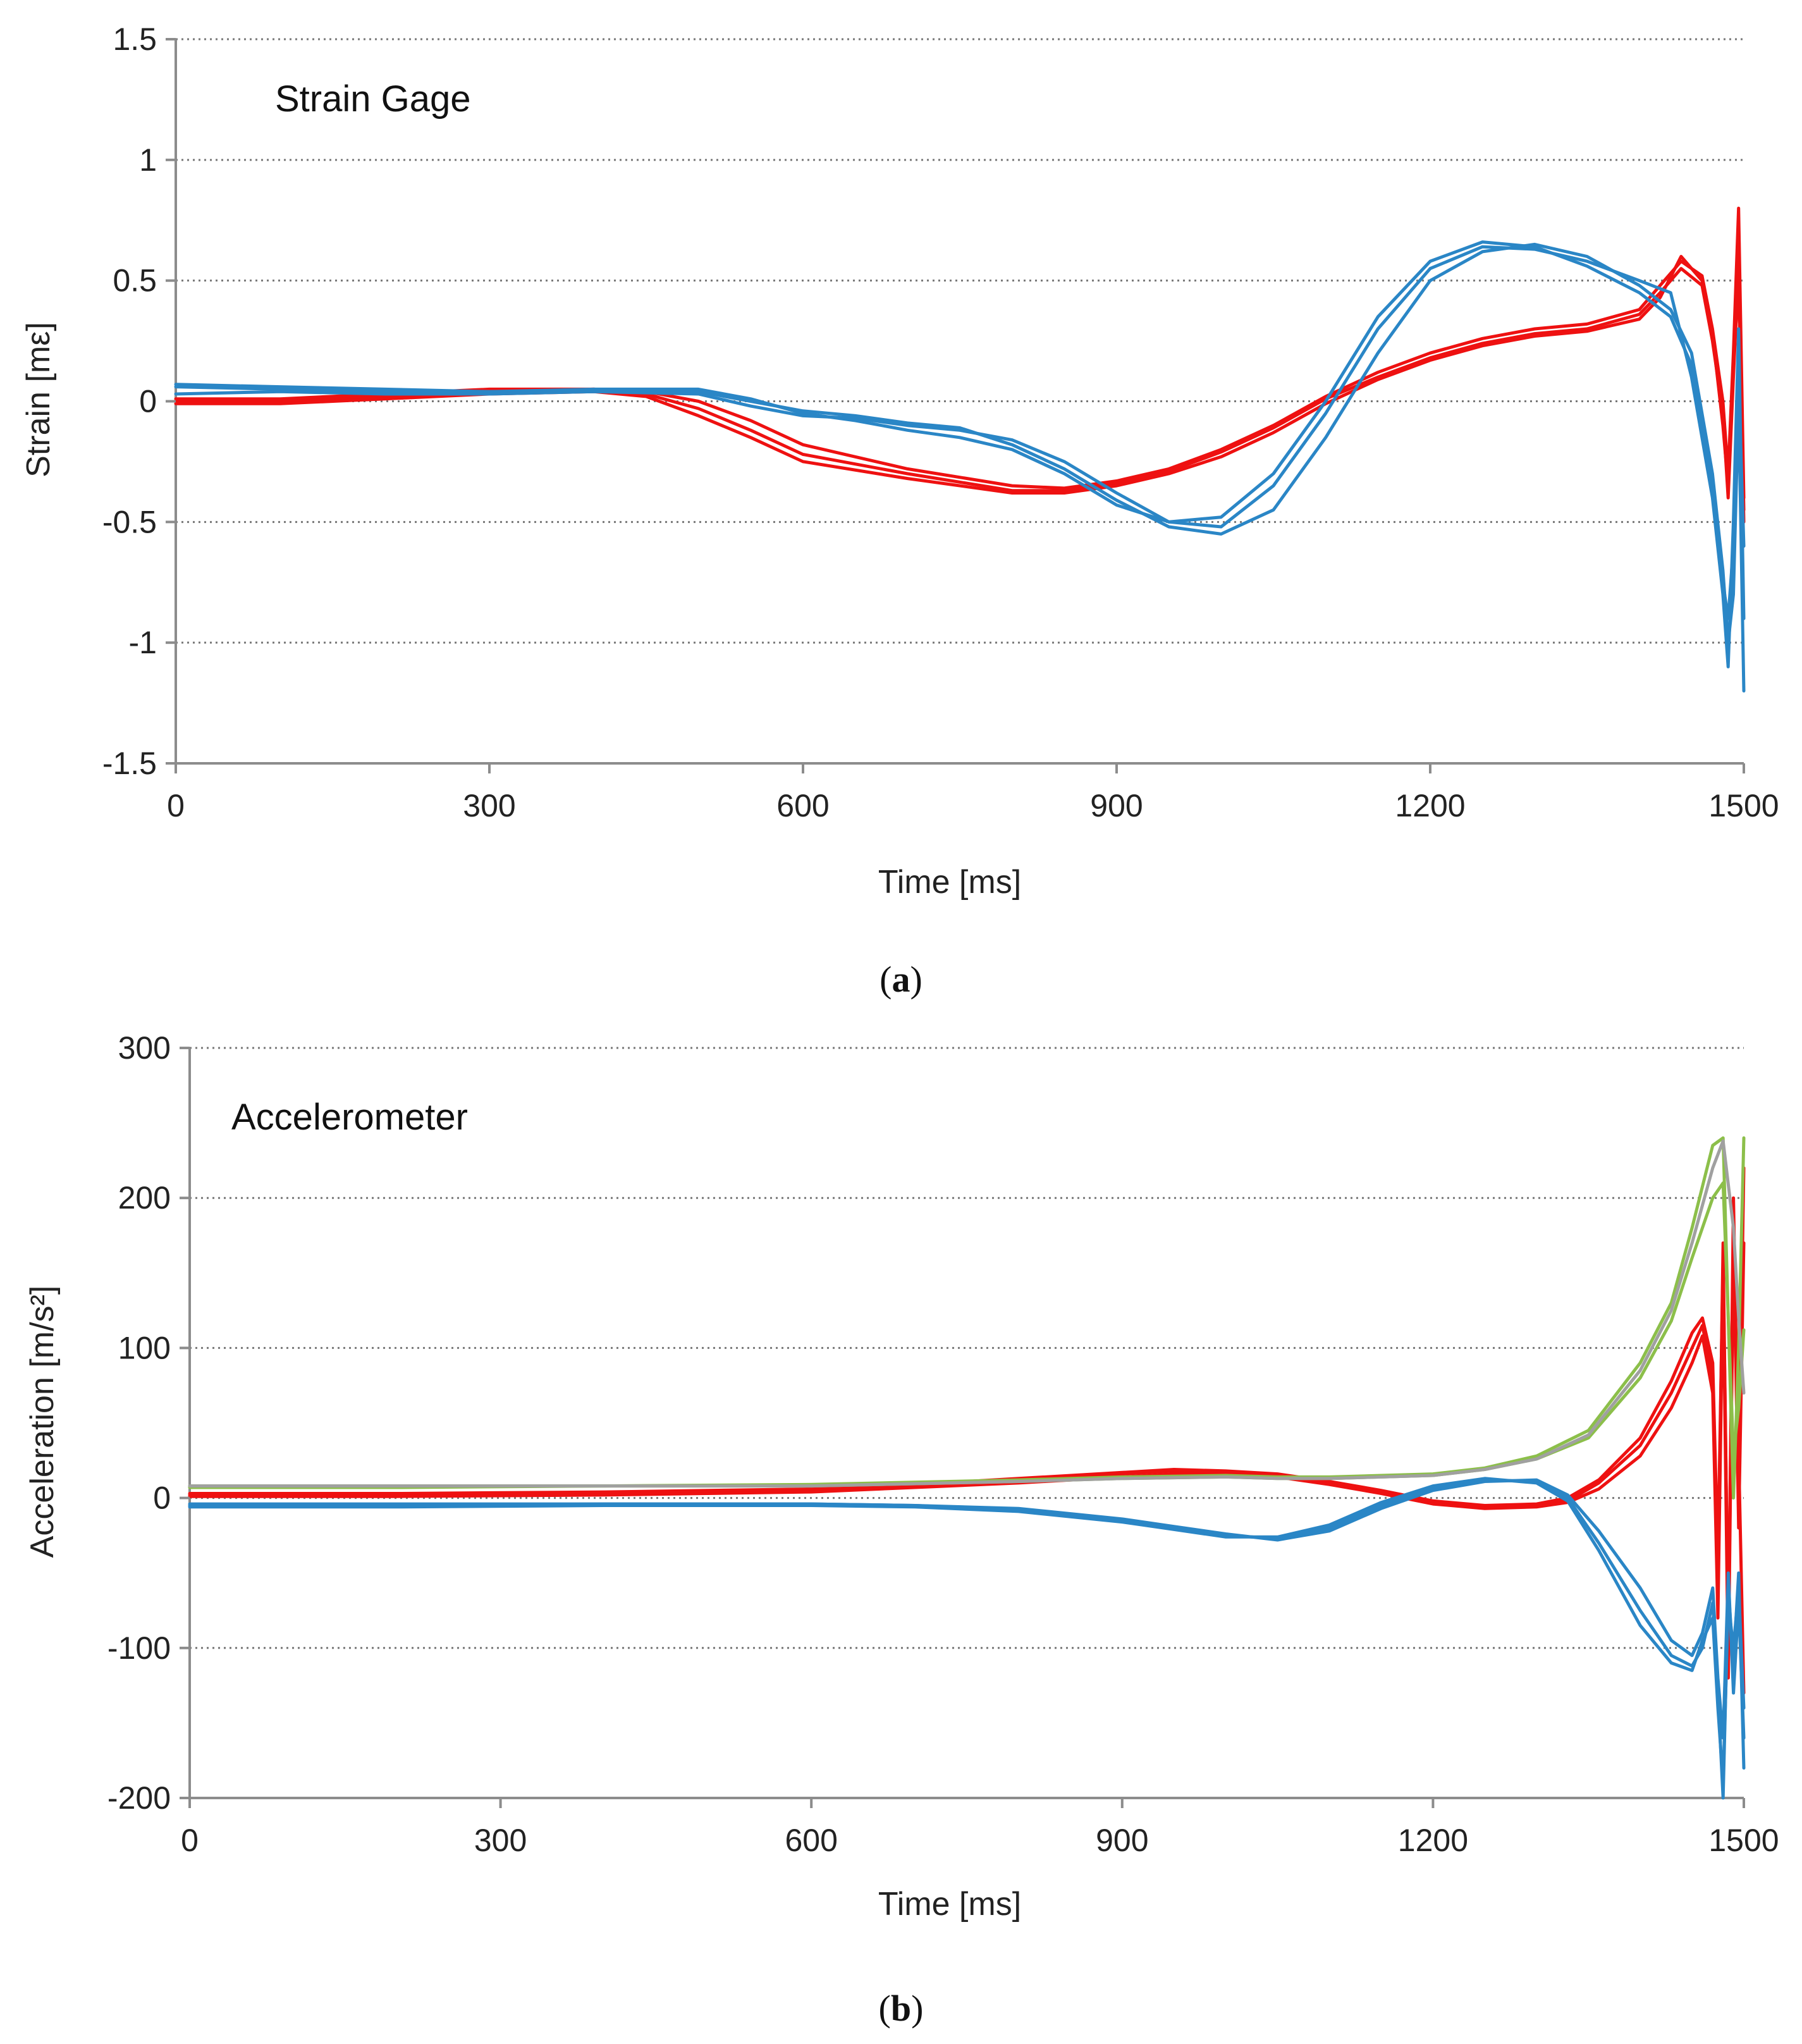 This screenshot has height=2044, width=1802. I want to click on accel-y-tick-label-0: 300, so click(145, 1048).